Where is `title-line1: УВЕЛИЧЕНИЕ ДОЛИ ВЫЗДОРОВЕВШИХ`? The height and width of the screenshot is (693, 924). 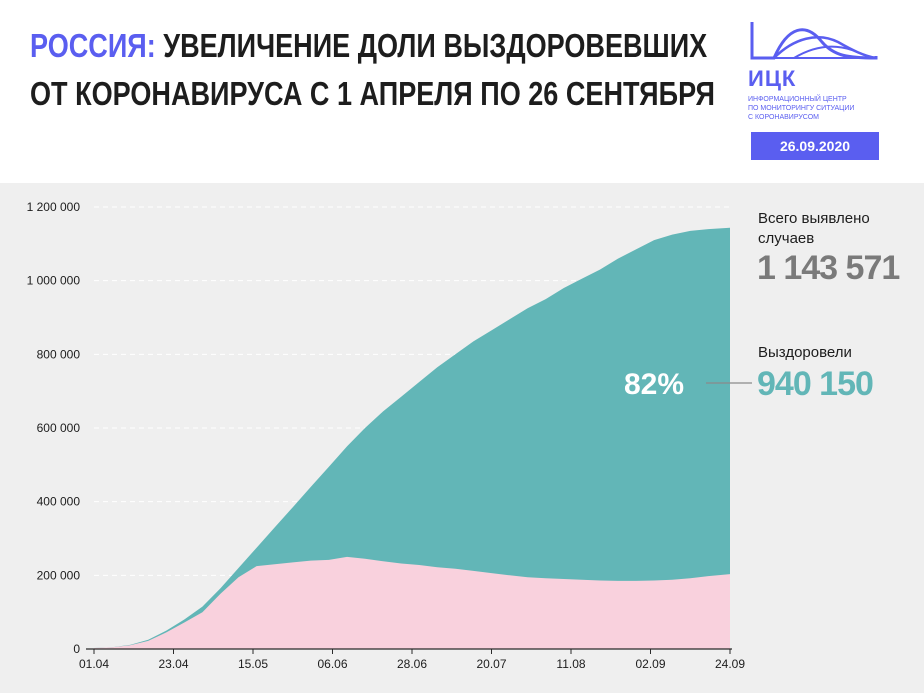
title-line1: УВЕЛИЧЕНИЕ ДОЛИ ВЫЗДОРОВЕВШИХ is located at coordinates (431, 45).